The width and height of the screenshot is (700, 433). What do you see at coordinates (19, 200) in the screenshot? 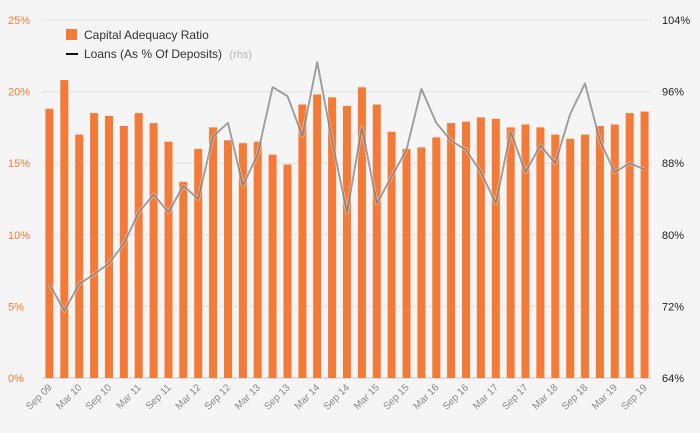
I see `y-axis-left: 0% 5% 10% 15% 20% 25%` at bounding box center [19, 200].